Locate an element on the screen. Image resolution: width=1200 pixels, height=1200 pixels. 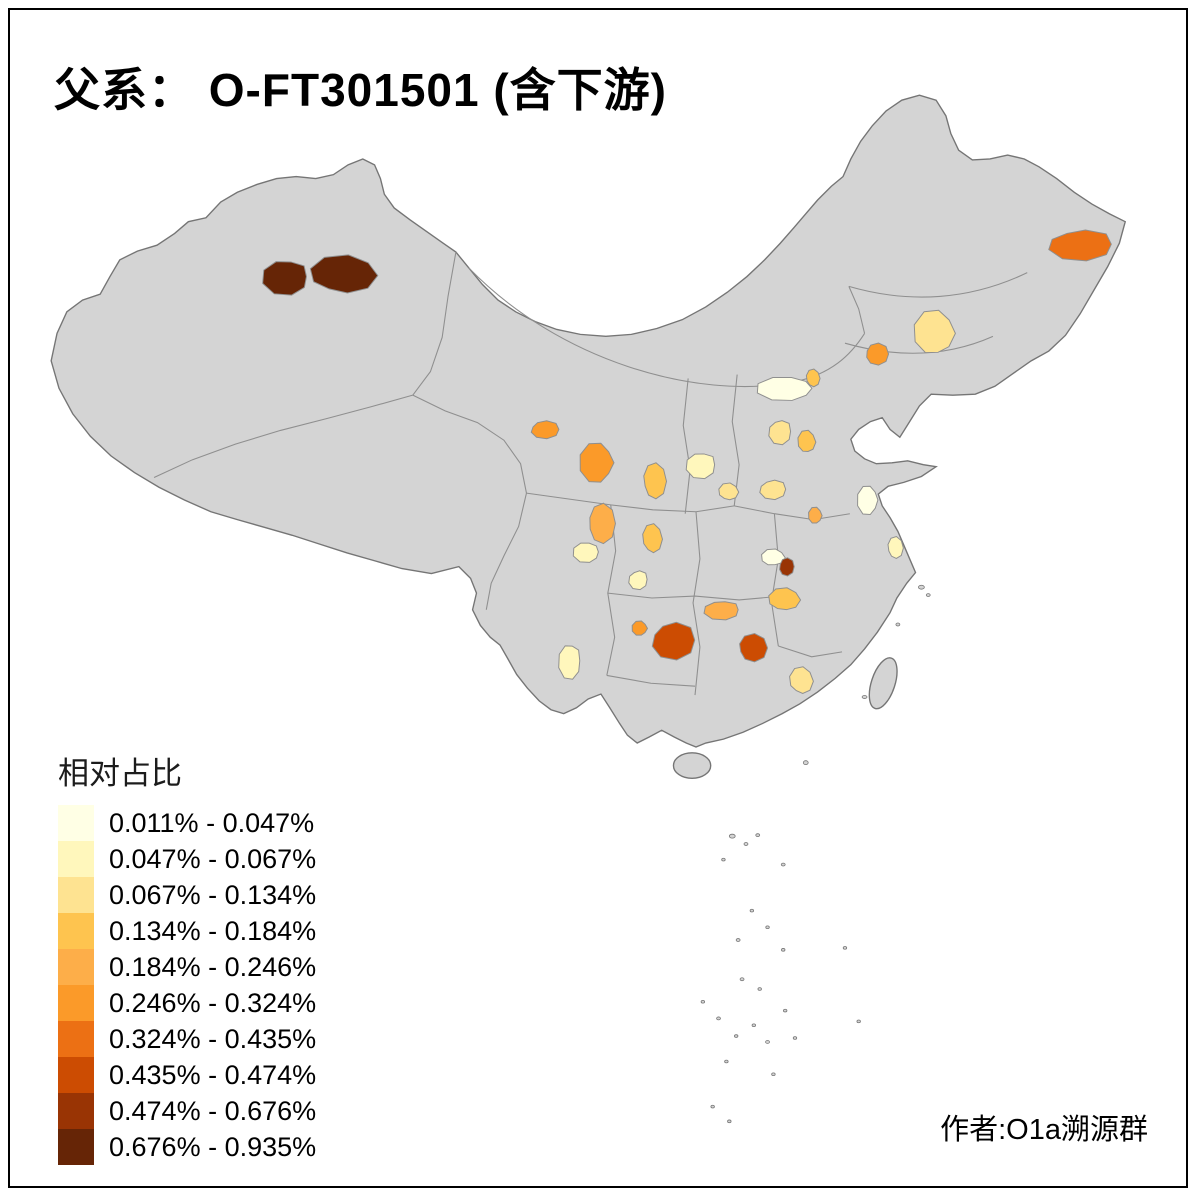
legend-row: 0.324% - 0.435% is located at coordinates (187, 1039).